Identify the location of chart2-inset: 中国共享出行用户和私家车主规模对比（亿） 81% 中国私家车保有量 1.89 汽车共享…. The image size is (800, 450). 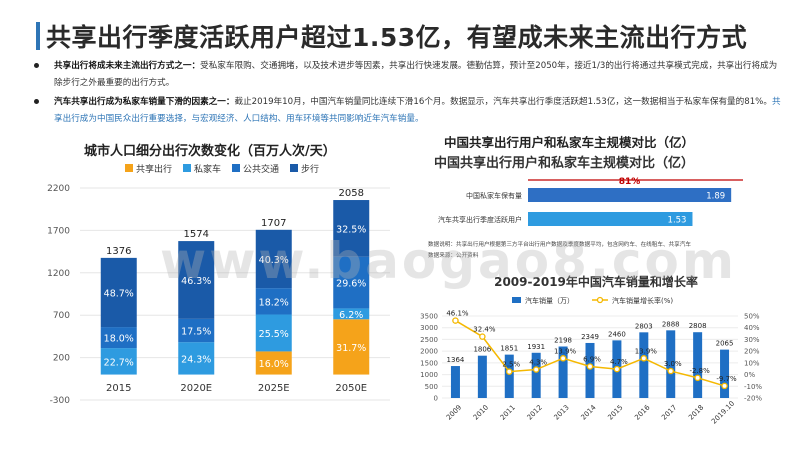
(589, 211).